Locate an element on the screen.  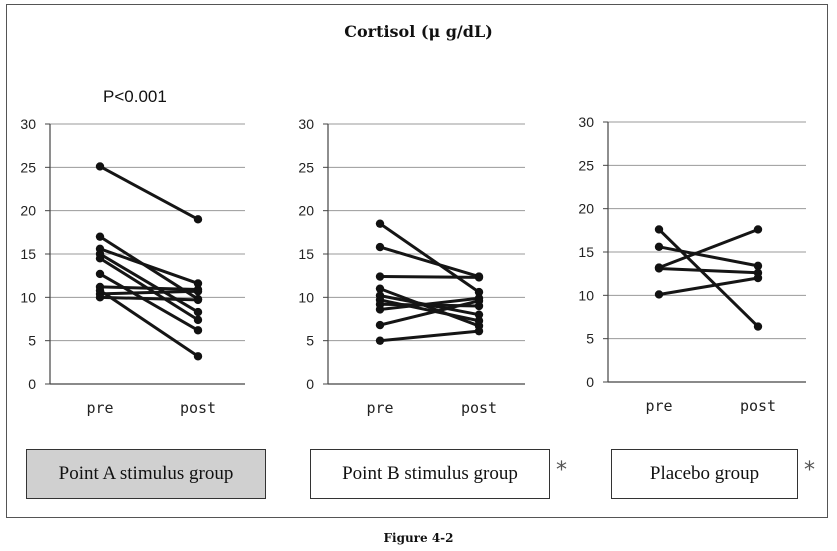
significance-star-point-b: * is located at coordinates (561, 470).